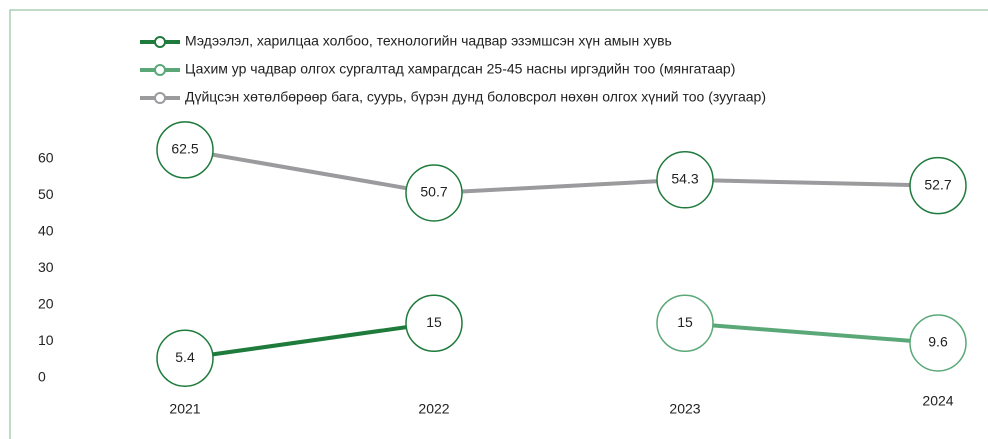 This screenshot has height=439, width=988. I want to click on y-tick-label: 10, so click(46, 340).